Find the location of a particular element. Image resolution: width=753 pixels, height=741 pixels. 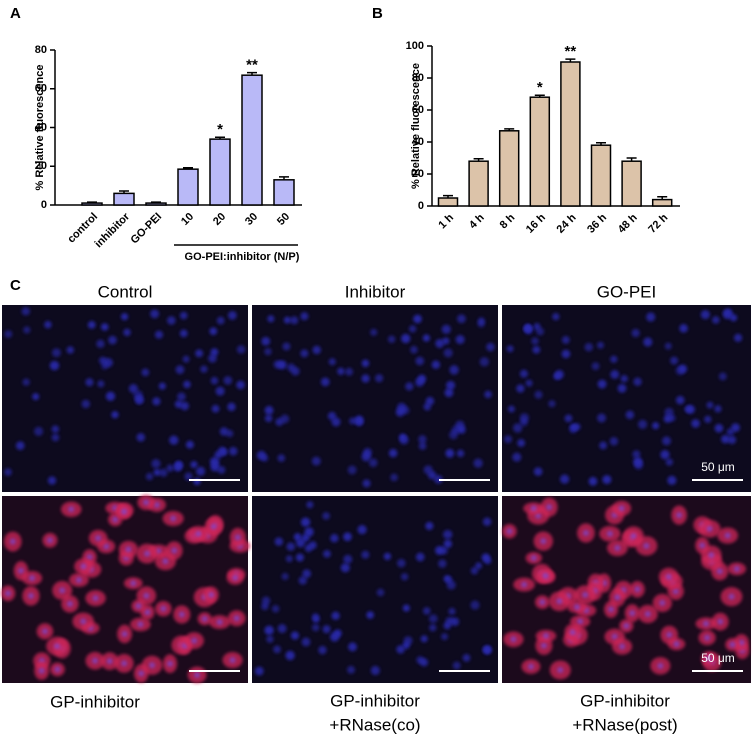

micrograph is located at coordinates (125, 398).